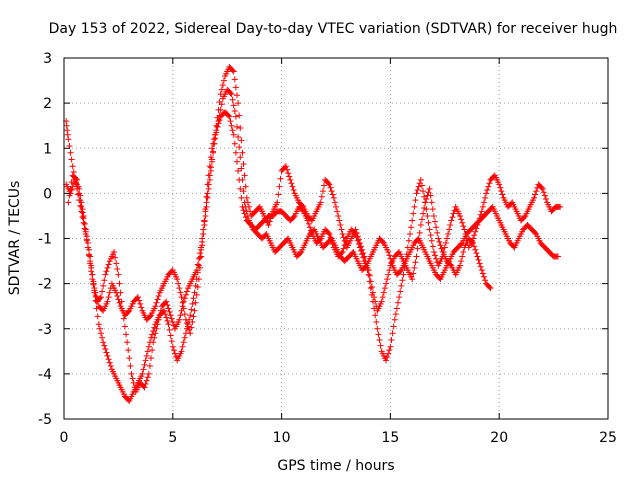 This screenshot has width=640, height=480. I want to click on x-tick-label: 5, so click(172, 438).